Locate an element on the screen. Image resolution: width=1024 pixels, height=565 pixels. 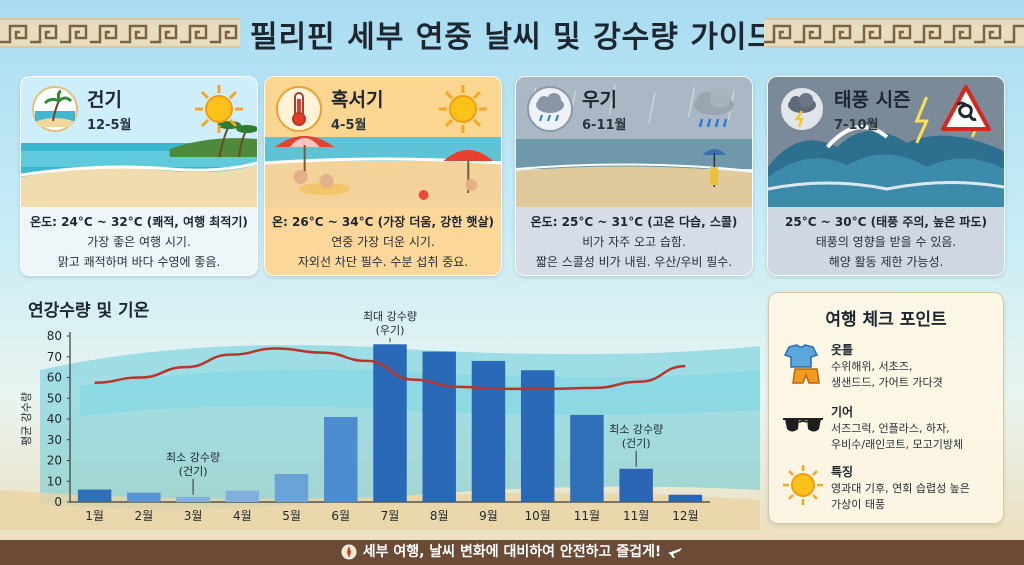
season-temp: 온도: 24°C ~ 32°C (쾌적, 여행 최적기) is located at coordinates (139, 222).